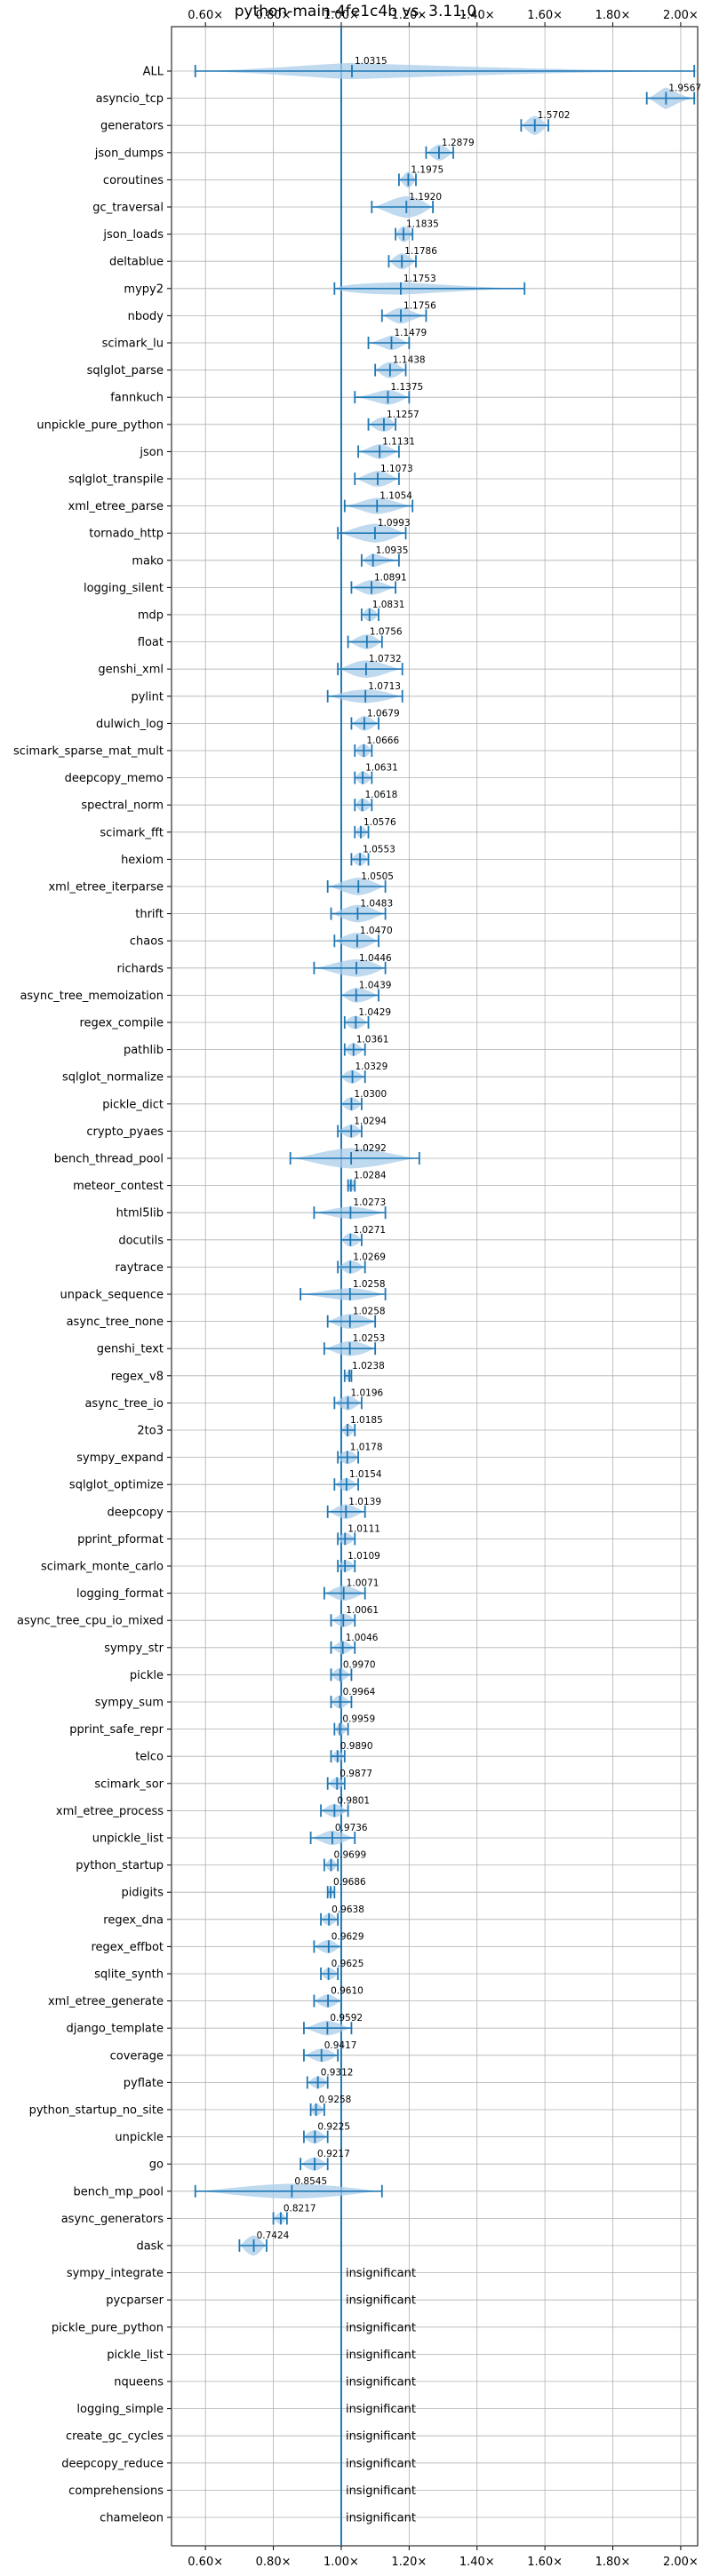 This screenshot has width=711, height=2576. I want to click on x-tick-label-top: 1.20×, so click(409, 15).